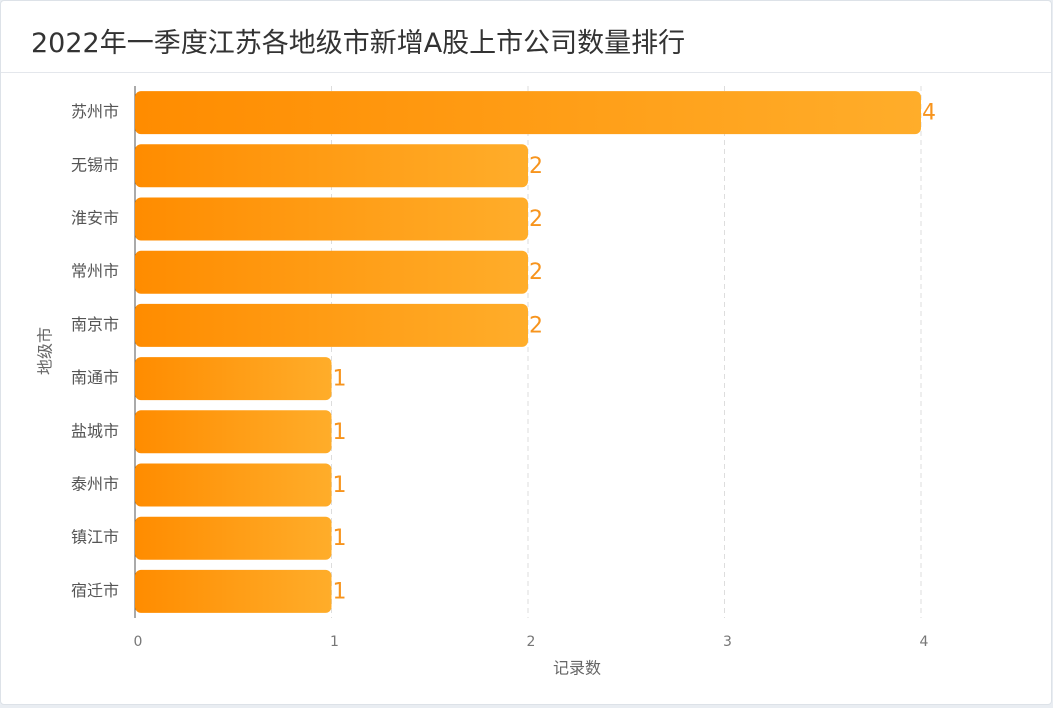 The height and width of the screenshot is (708, 1053). I want to click on y-tick-label: 南京市, so click(95, 324).